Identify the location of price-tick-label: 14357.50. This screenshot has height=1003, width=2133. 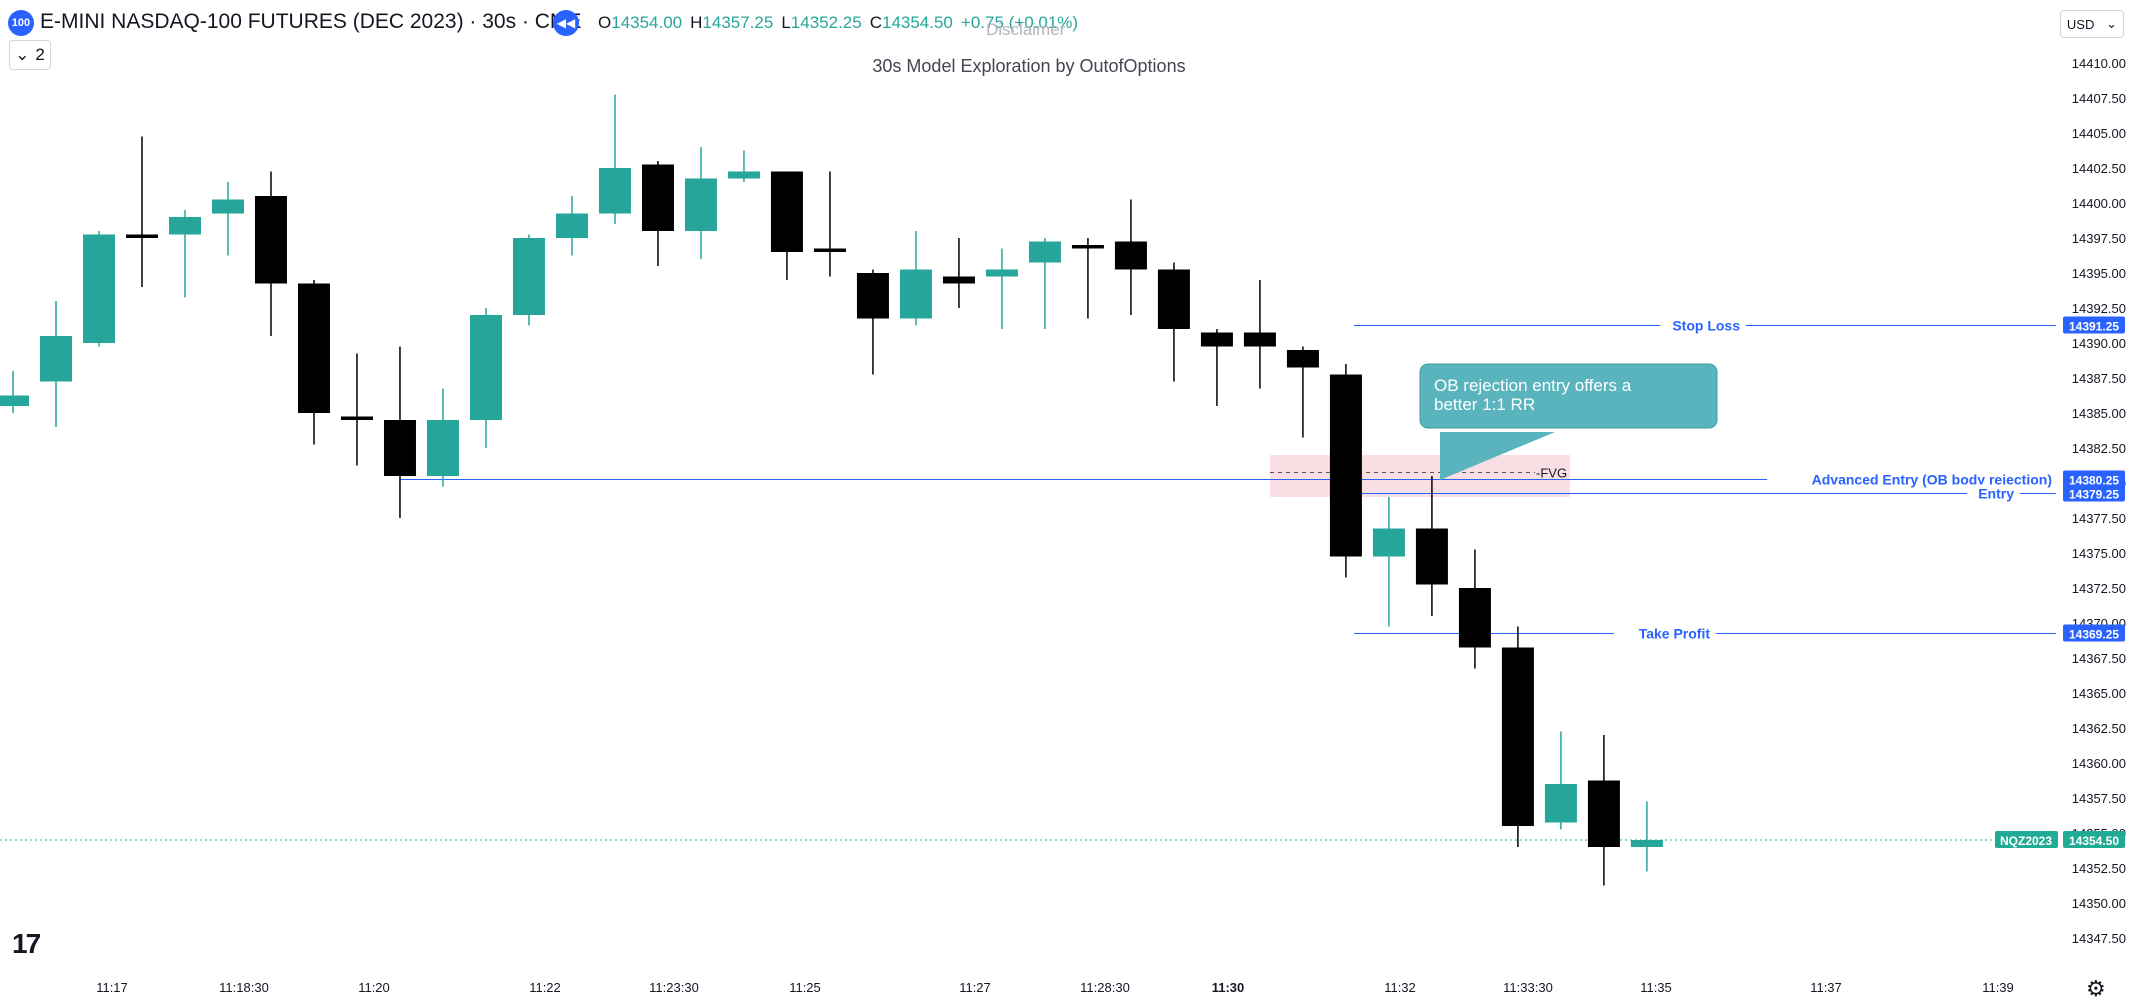
(2099, 798).